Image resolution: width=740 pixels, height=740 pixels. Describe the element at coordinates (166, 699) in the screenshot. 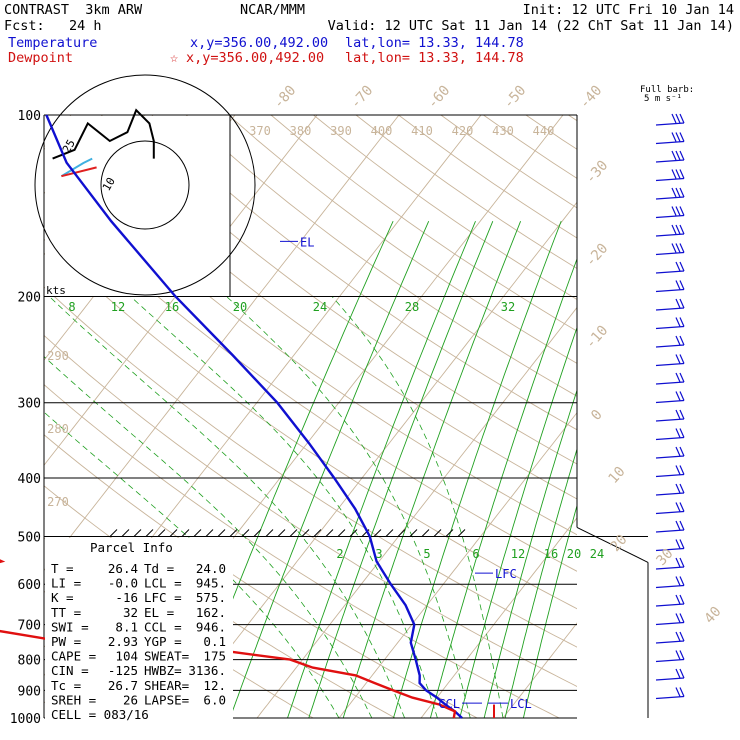

I see `parcel-row-label: LAPSE=` at that location.